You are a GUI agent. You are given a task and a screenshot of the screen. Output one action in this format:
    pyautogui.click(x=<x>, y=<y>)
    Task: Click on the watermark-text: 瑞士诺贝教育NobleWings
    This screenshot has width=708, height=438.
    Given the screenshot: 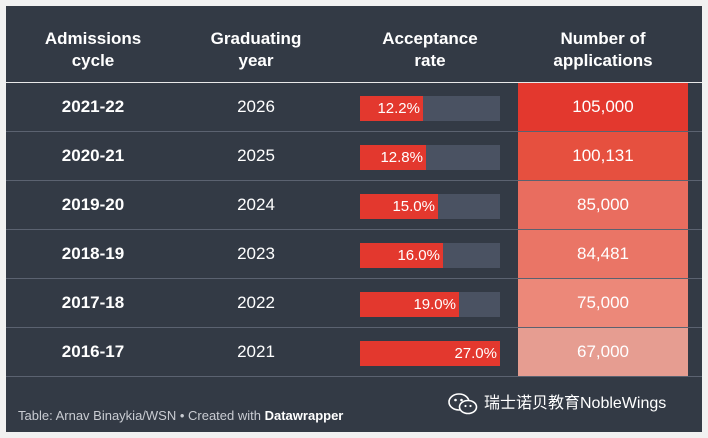 What is the action you would take?
    pyautogui.click(x=575, y=403)
    